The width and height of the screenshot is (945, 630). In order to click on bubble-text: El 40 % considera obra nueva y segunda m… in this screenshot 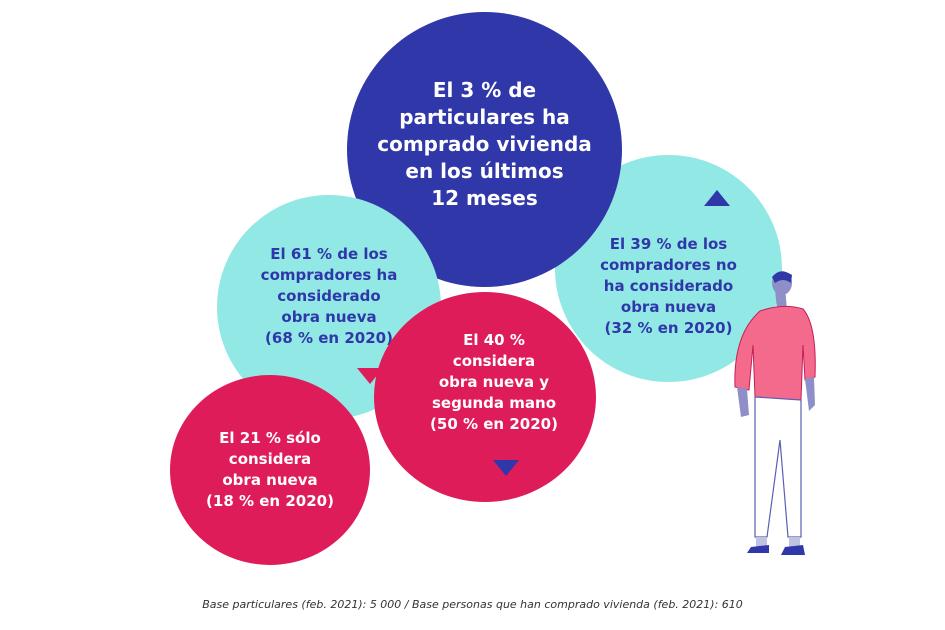, I will do `click(494, 381)`.